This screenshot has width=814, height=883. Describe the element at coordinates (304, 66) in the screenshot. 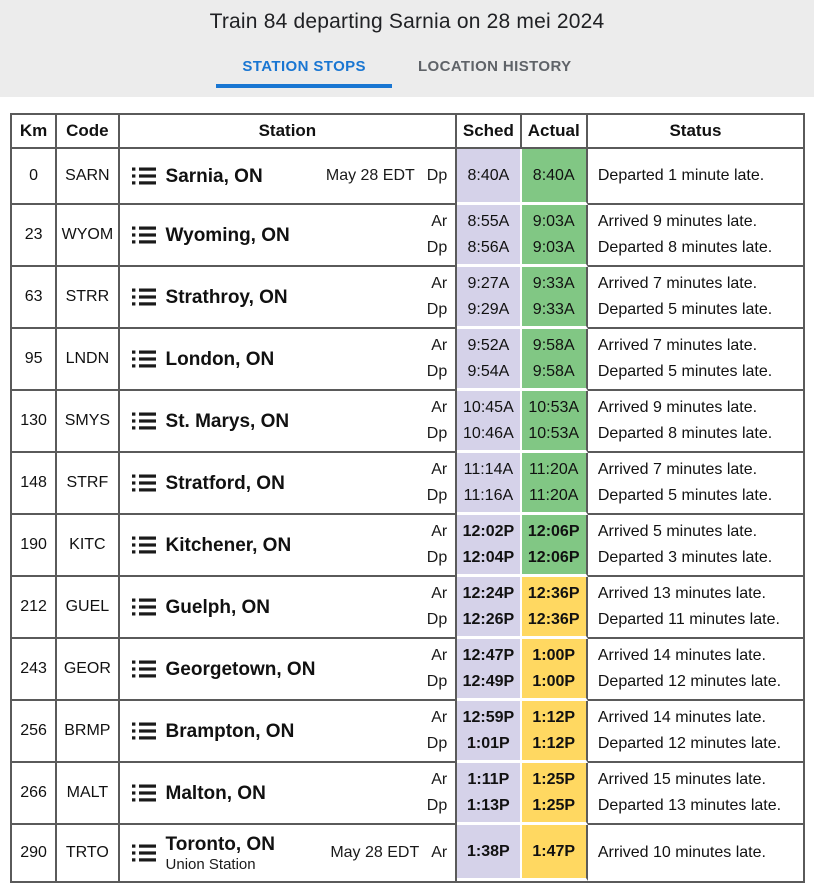

I see `tab-station-stops: STATION STOPS` at that location.